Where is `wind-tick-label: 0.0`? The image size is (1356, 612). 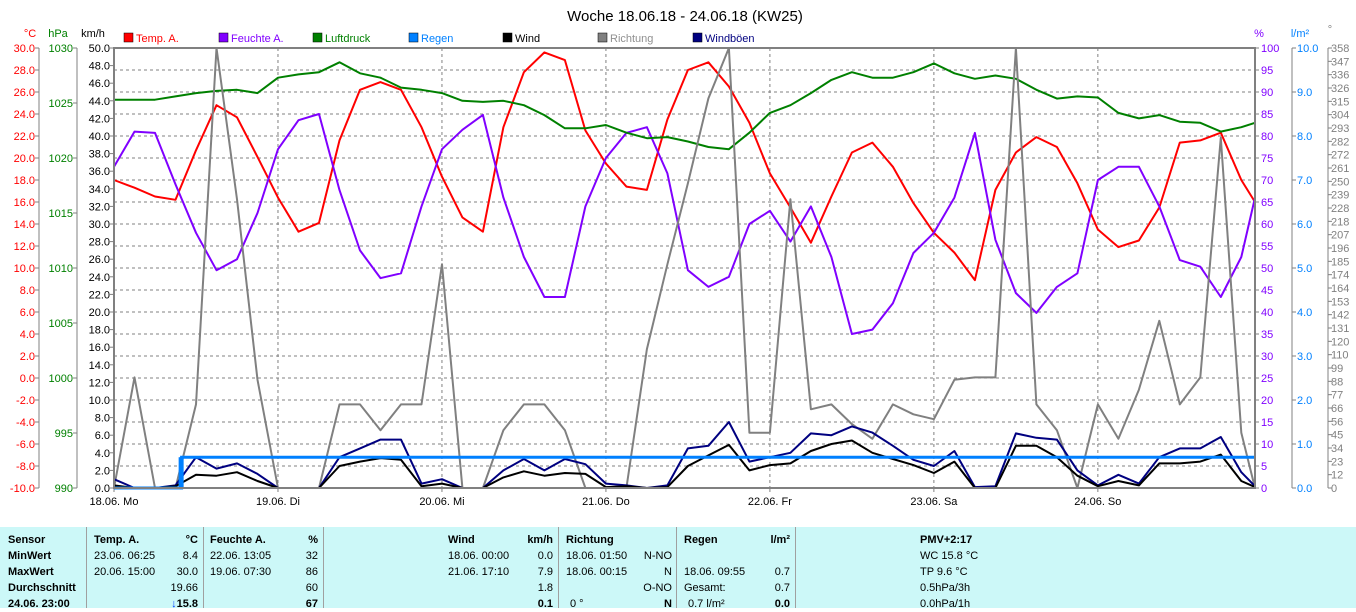
wind-tick-label: 0.0 is located at coordinates (102, 489).